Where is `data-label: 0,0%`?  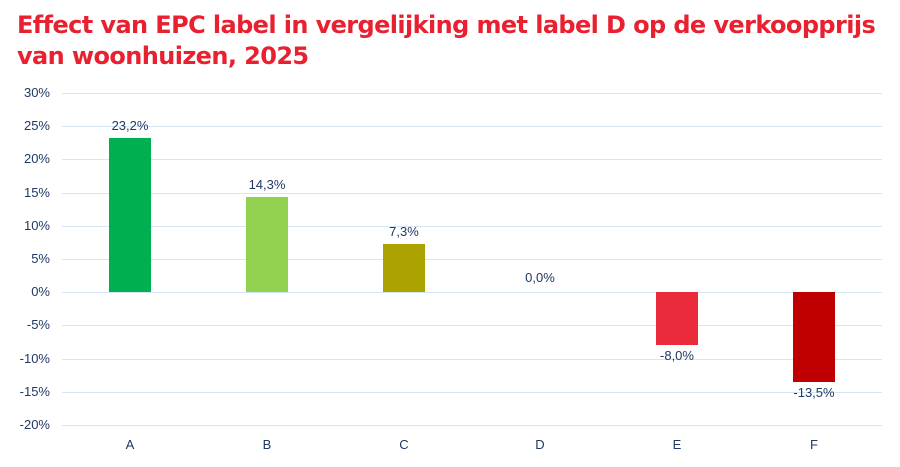 data-label: 0,0% is located at coordinates (540, 277).